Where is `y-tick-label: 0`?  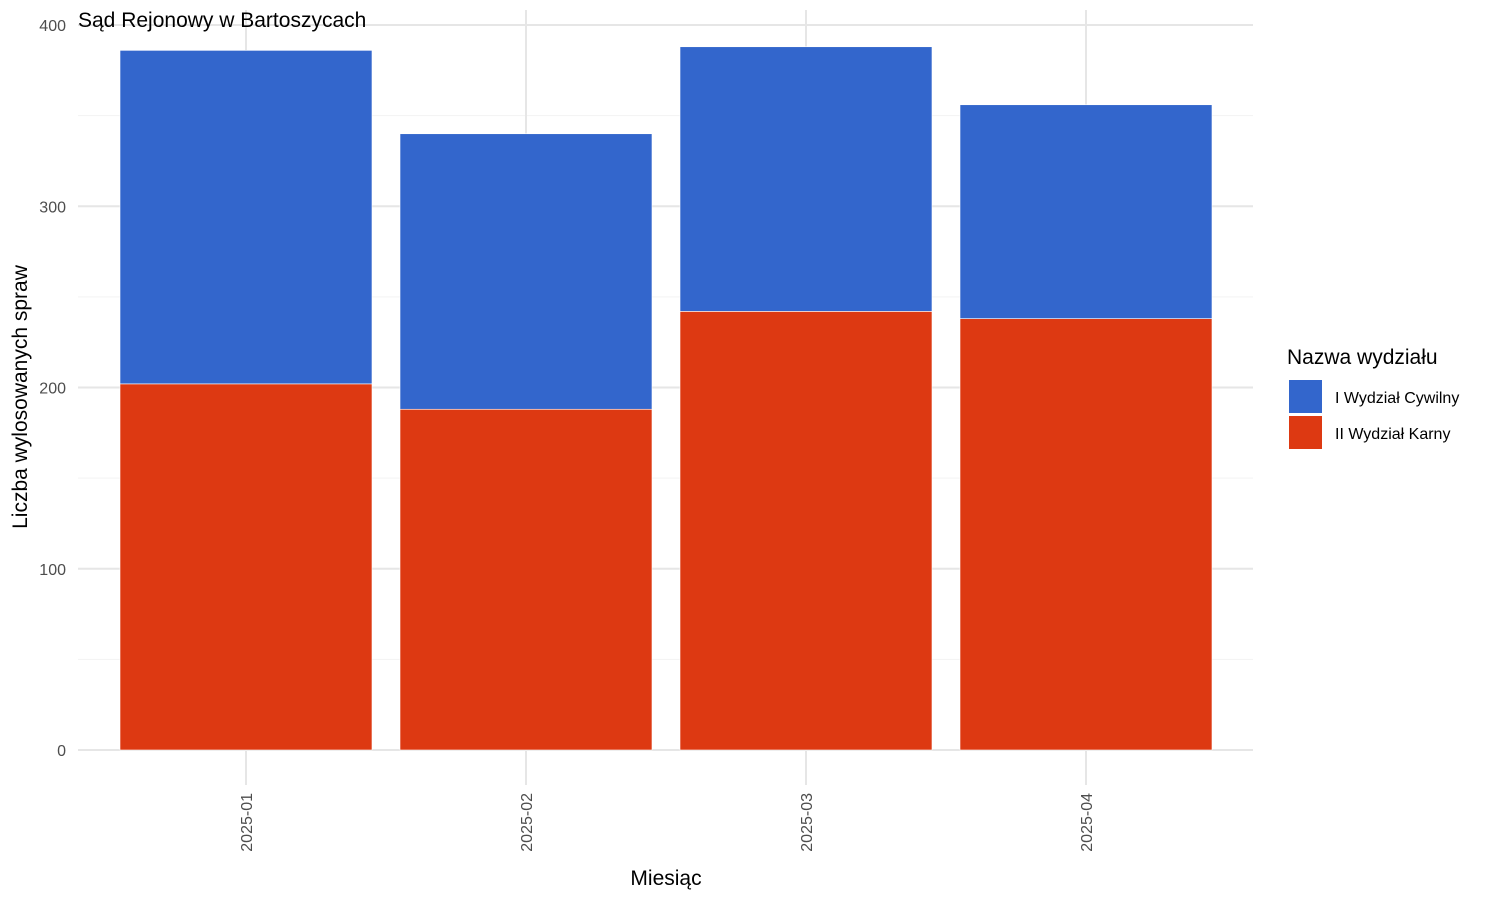 y-tick-label: 0 is located at coordinates (61, 751).